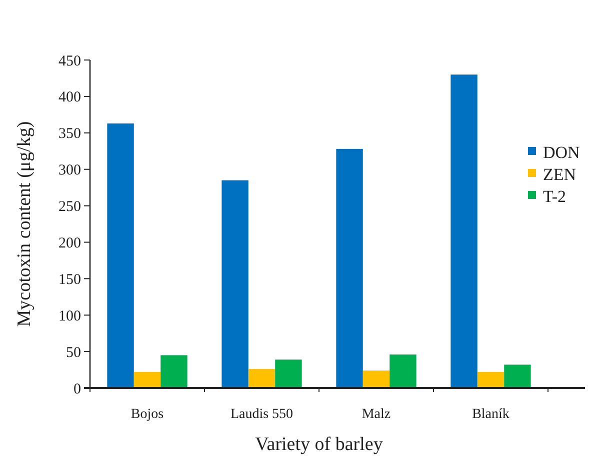 This screenshot has height=459, width=593. Describe the element at coordinates (69, 134) in the screenshot. I see `y-tick-label: 350` at that location.